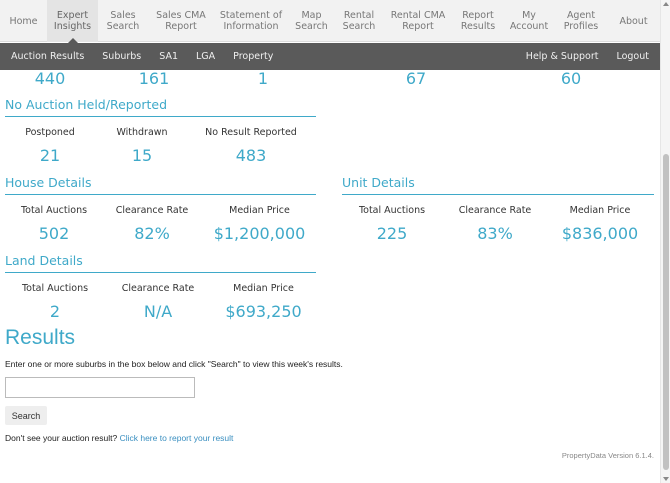 Image resolution: width=670 pixels, height=483 pixels. Describe the element at coordinates (152, 233) in the screenshot. I see `house-clearance-rate-value: 82%` at that location.